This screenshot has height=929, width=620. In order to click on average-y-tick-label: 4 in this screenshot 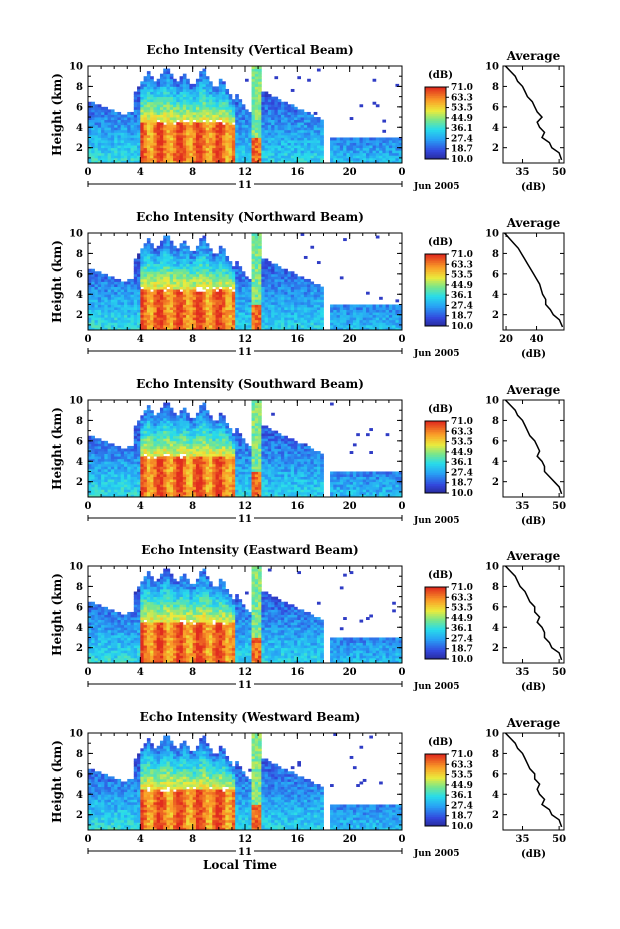, I will do `click(495, 128)`.